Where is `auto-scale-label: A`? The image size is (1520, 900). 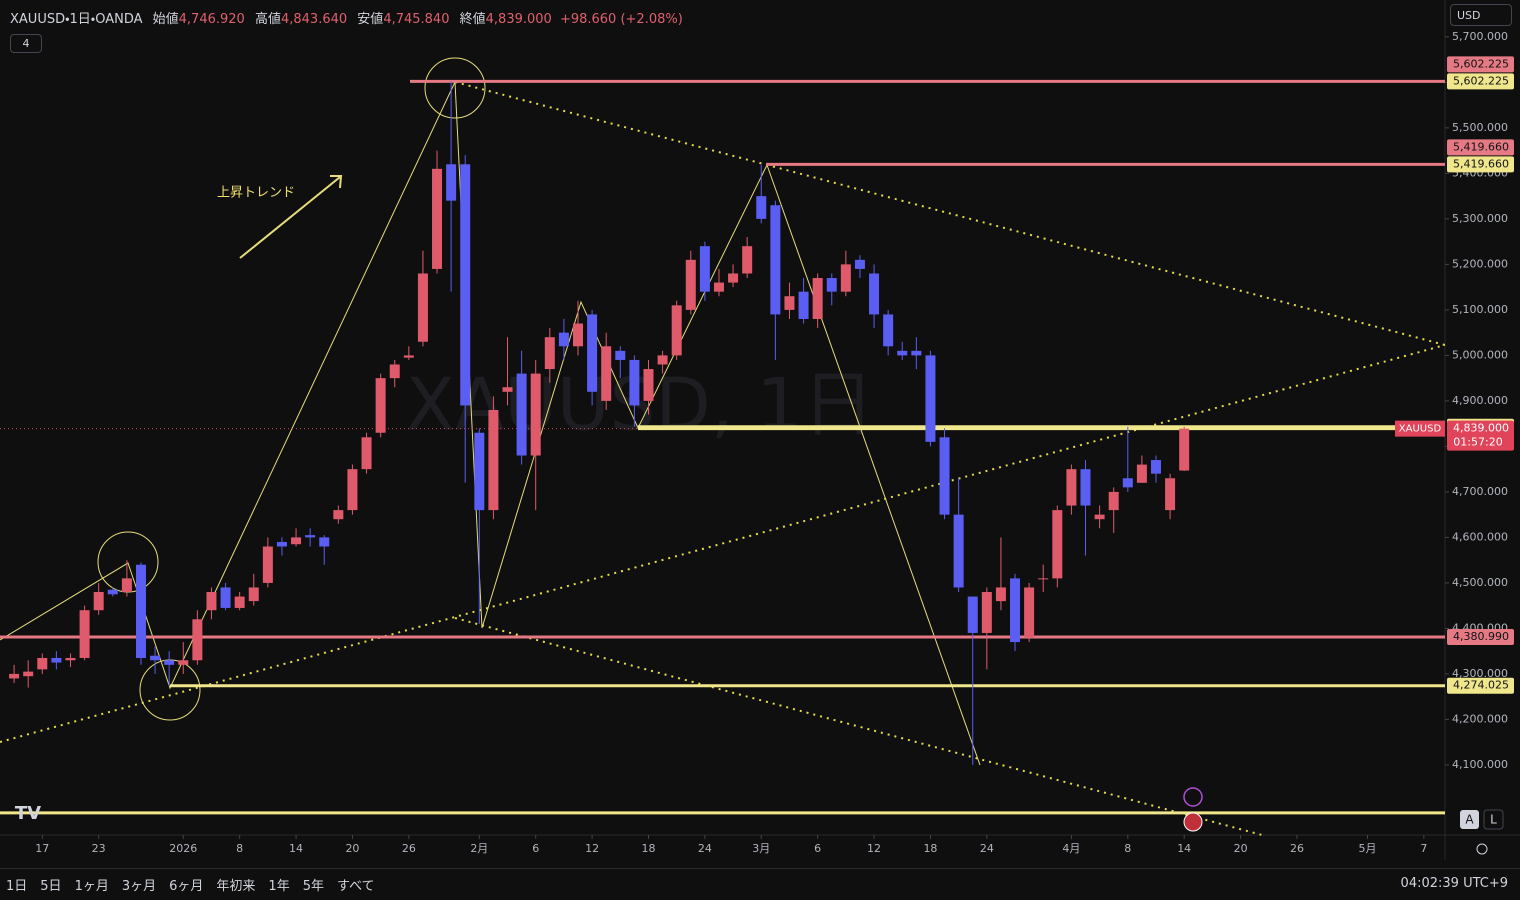 auto-scale-label: A is located at coordinates (1469, 820).